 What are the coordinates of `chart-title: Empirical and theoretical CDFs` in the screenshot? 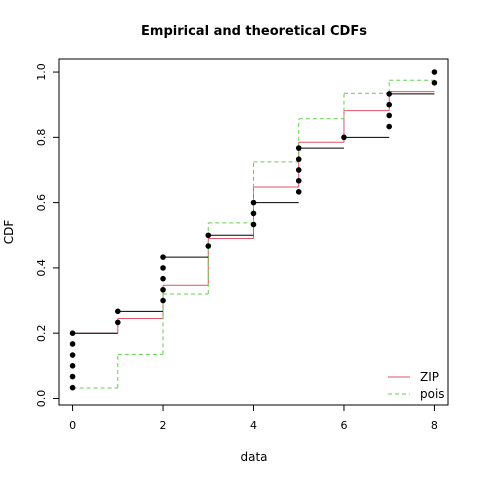 It's located at (254, 31).